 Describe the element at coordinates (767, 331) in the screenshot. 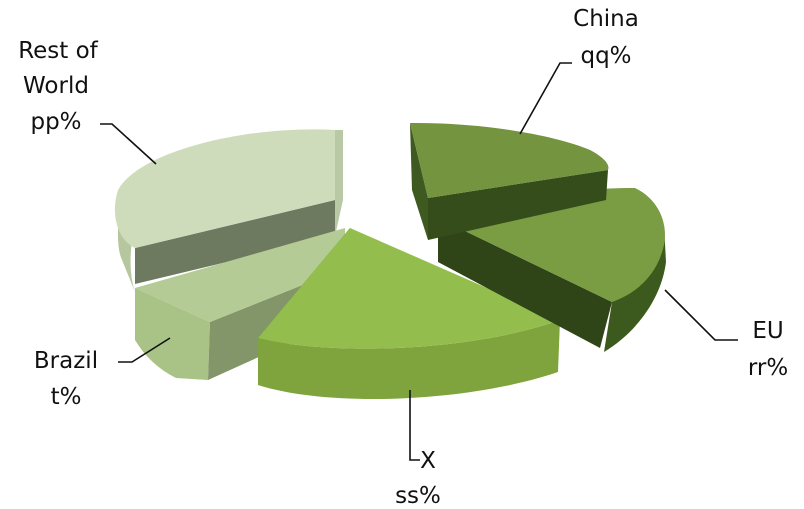

I see `label-eu-name: EU` at that location.